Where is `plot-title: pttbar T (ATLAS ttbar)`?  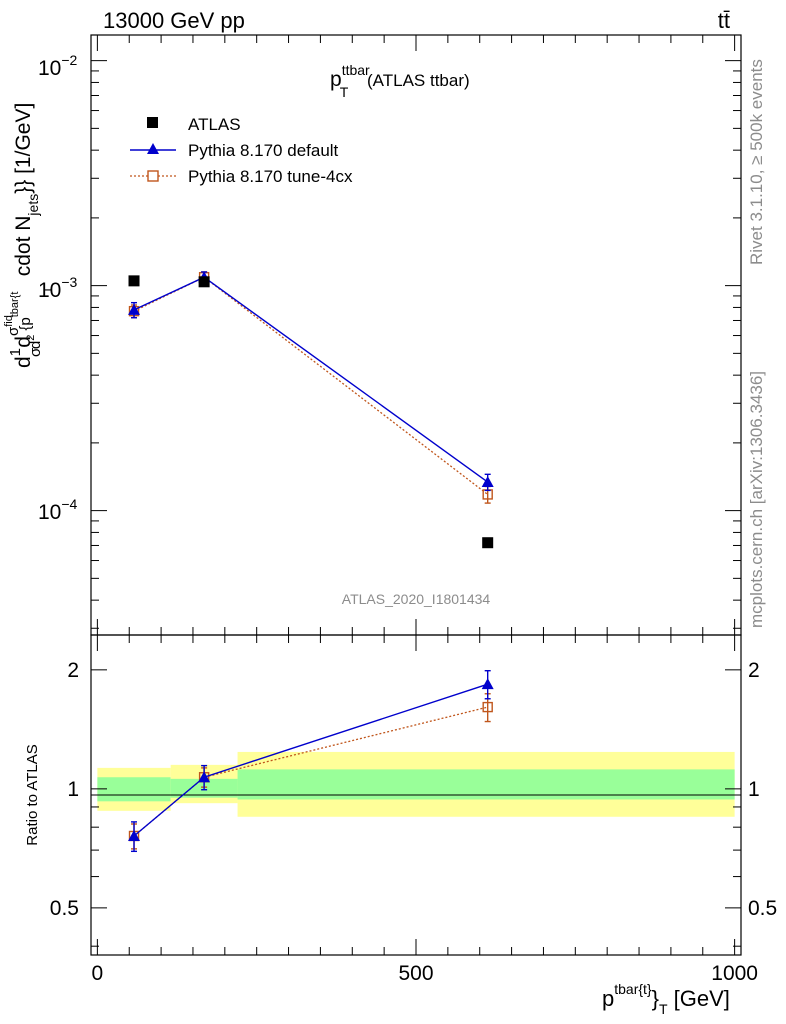
plot-title: pttbar T (ATLAS ttbar) is located at coordinates (400, 81).